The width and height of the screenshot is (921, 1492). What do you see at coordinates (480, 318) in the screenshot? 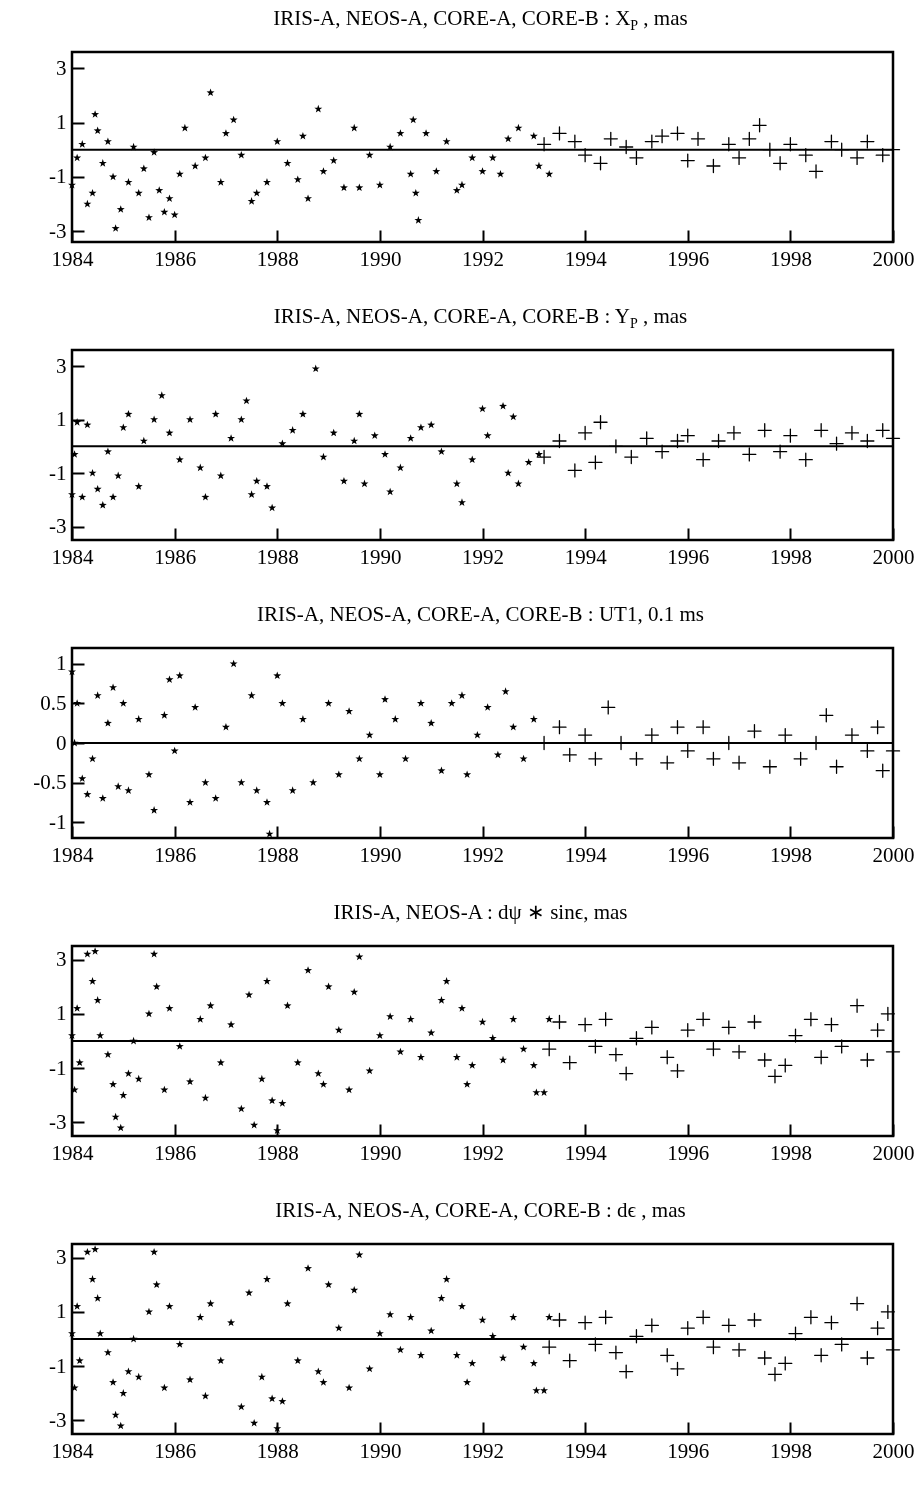
I see `chart-title: IRIS-A, NEOS-A, CORE-A, CORE-B : Y$_{P}$ , mas` at bounding box center [480, 318].